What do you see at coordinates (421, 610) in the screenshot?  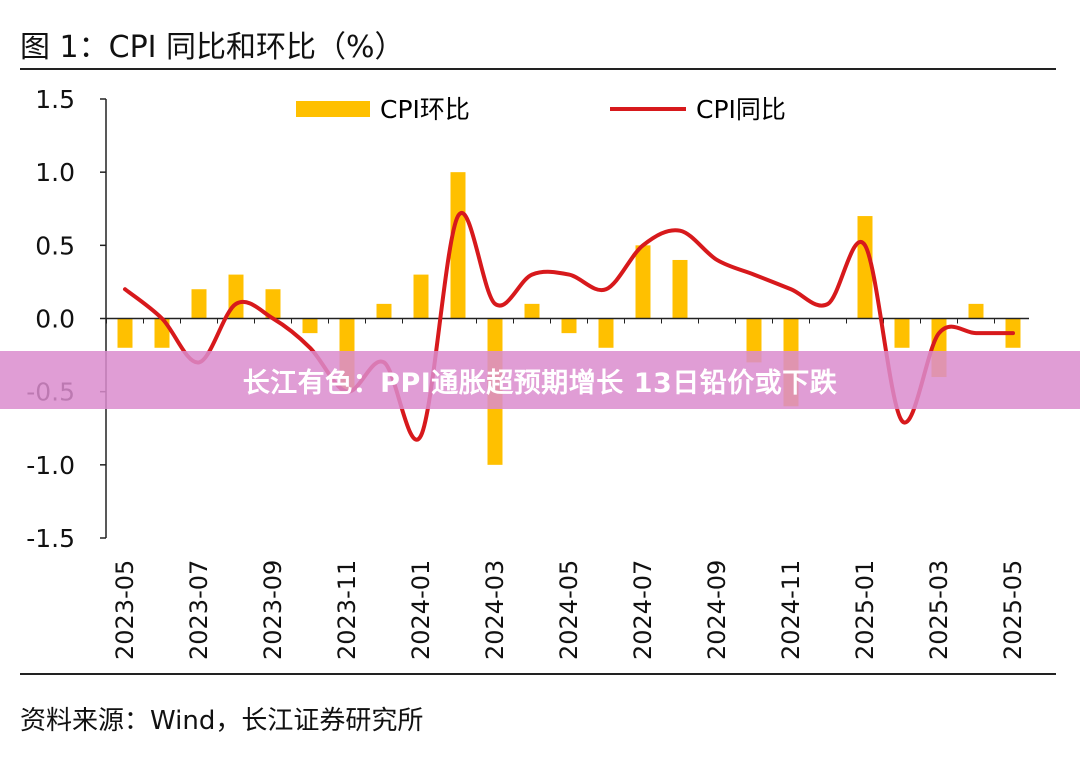 I see `x-tick-label: 2024-01` at bounding box center [421, 610].